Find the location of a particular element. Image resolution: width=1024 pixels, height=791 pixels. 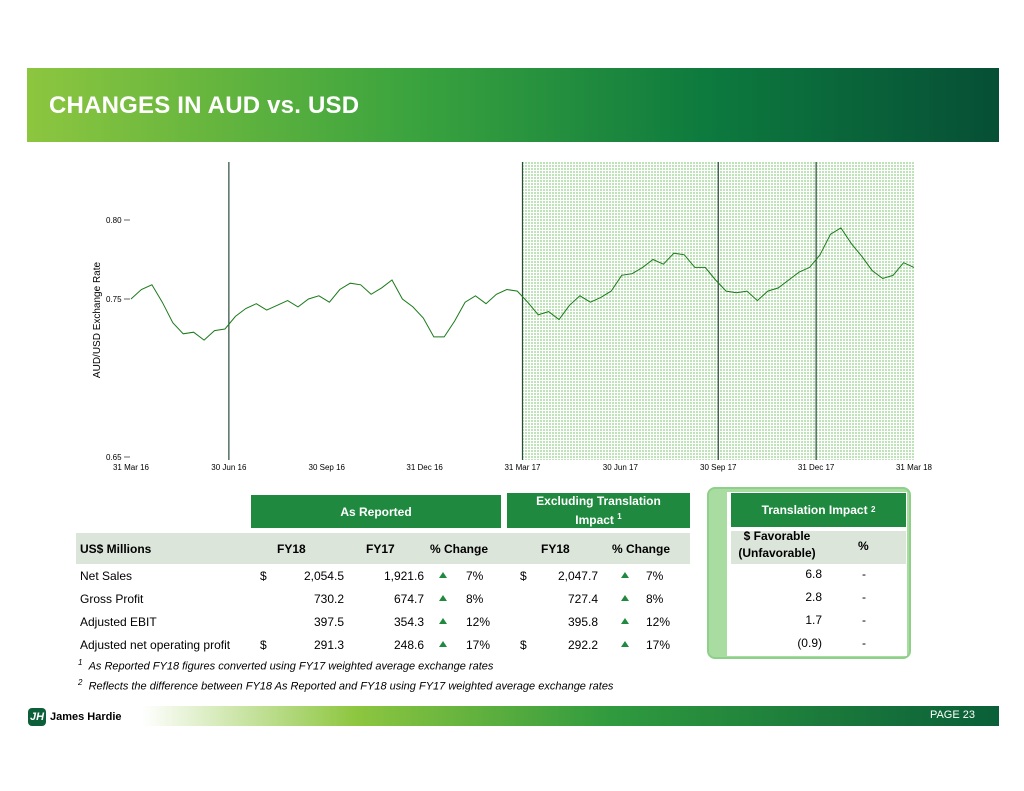

excluding-translation-header: Excluding Translation Impact 1 is located at coordinates (598, 510).